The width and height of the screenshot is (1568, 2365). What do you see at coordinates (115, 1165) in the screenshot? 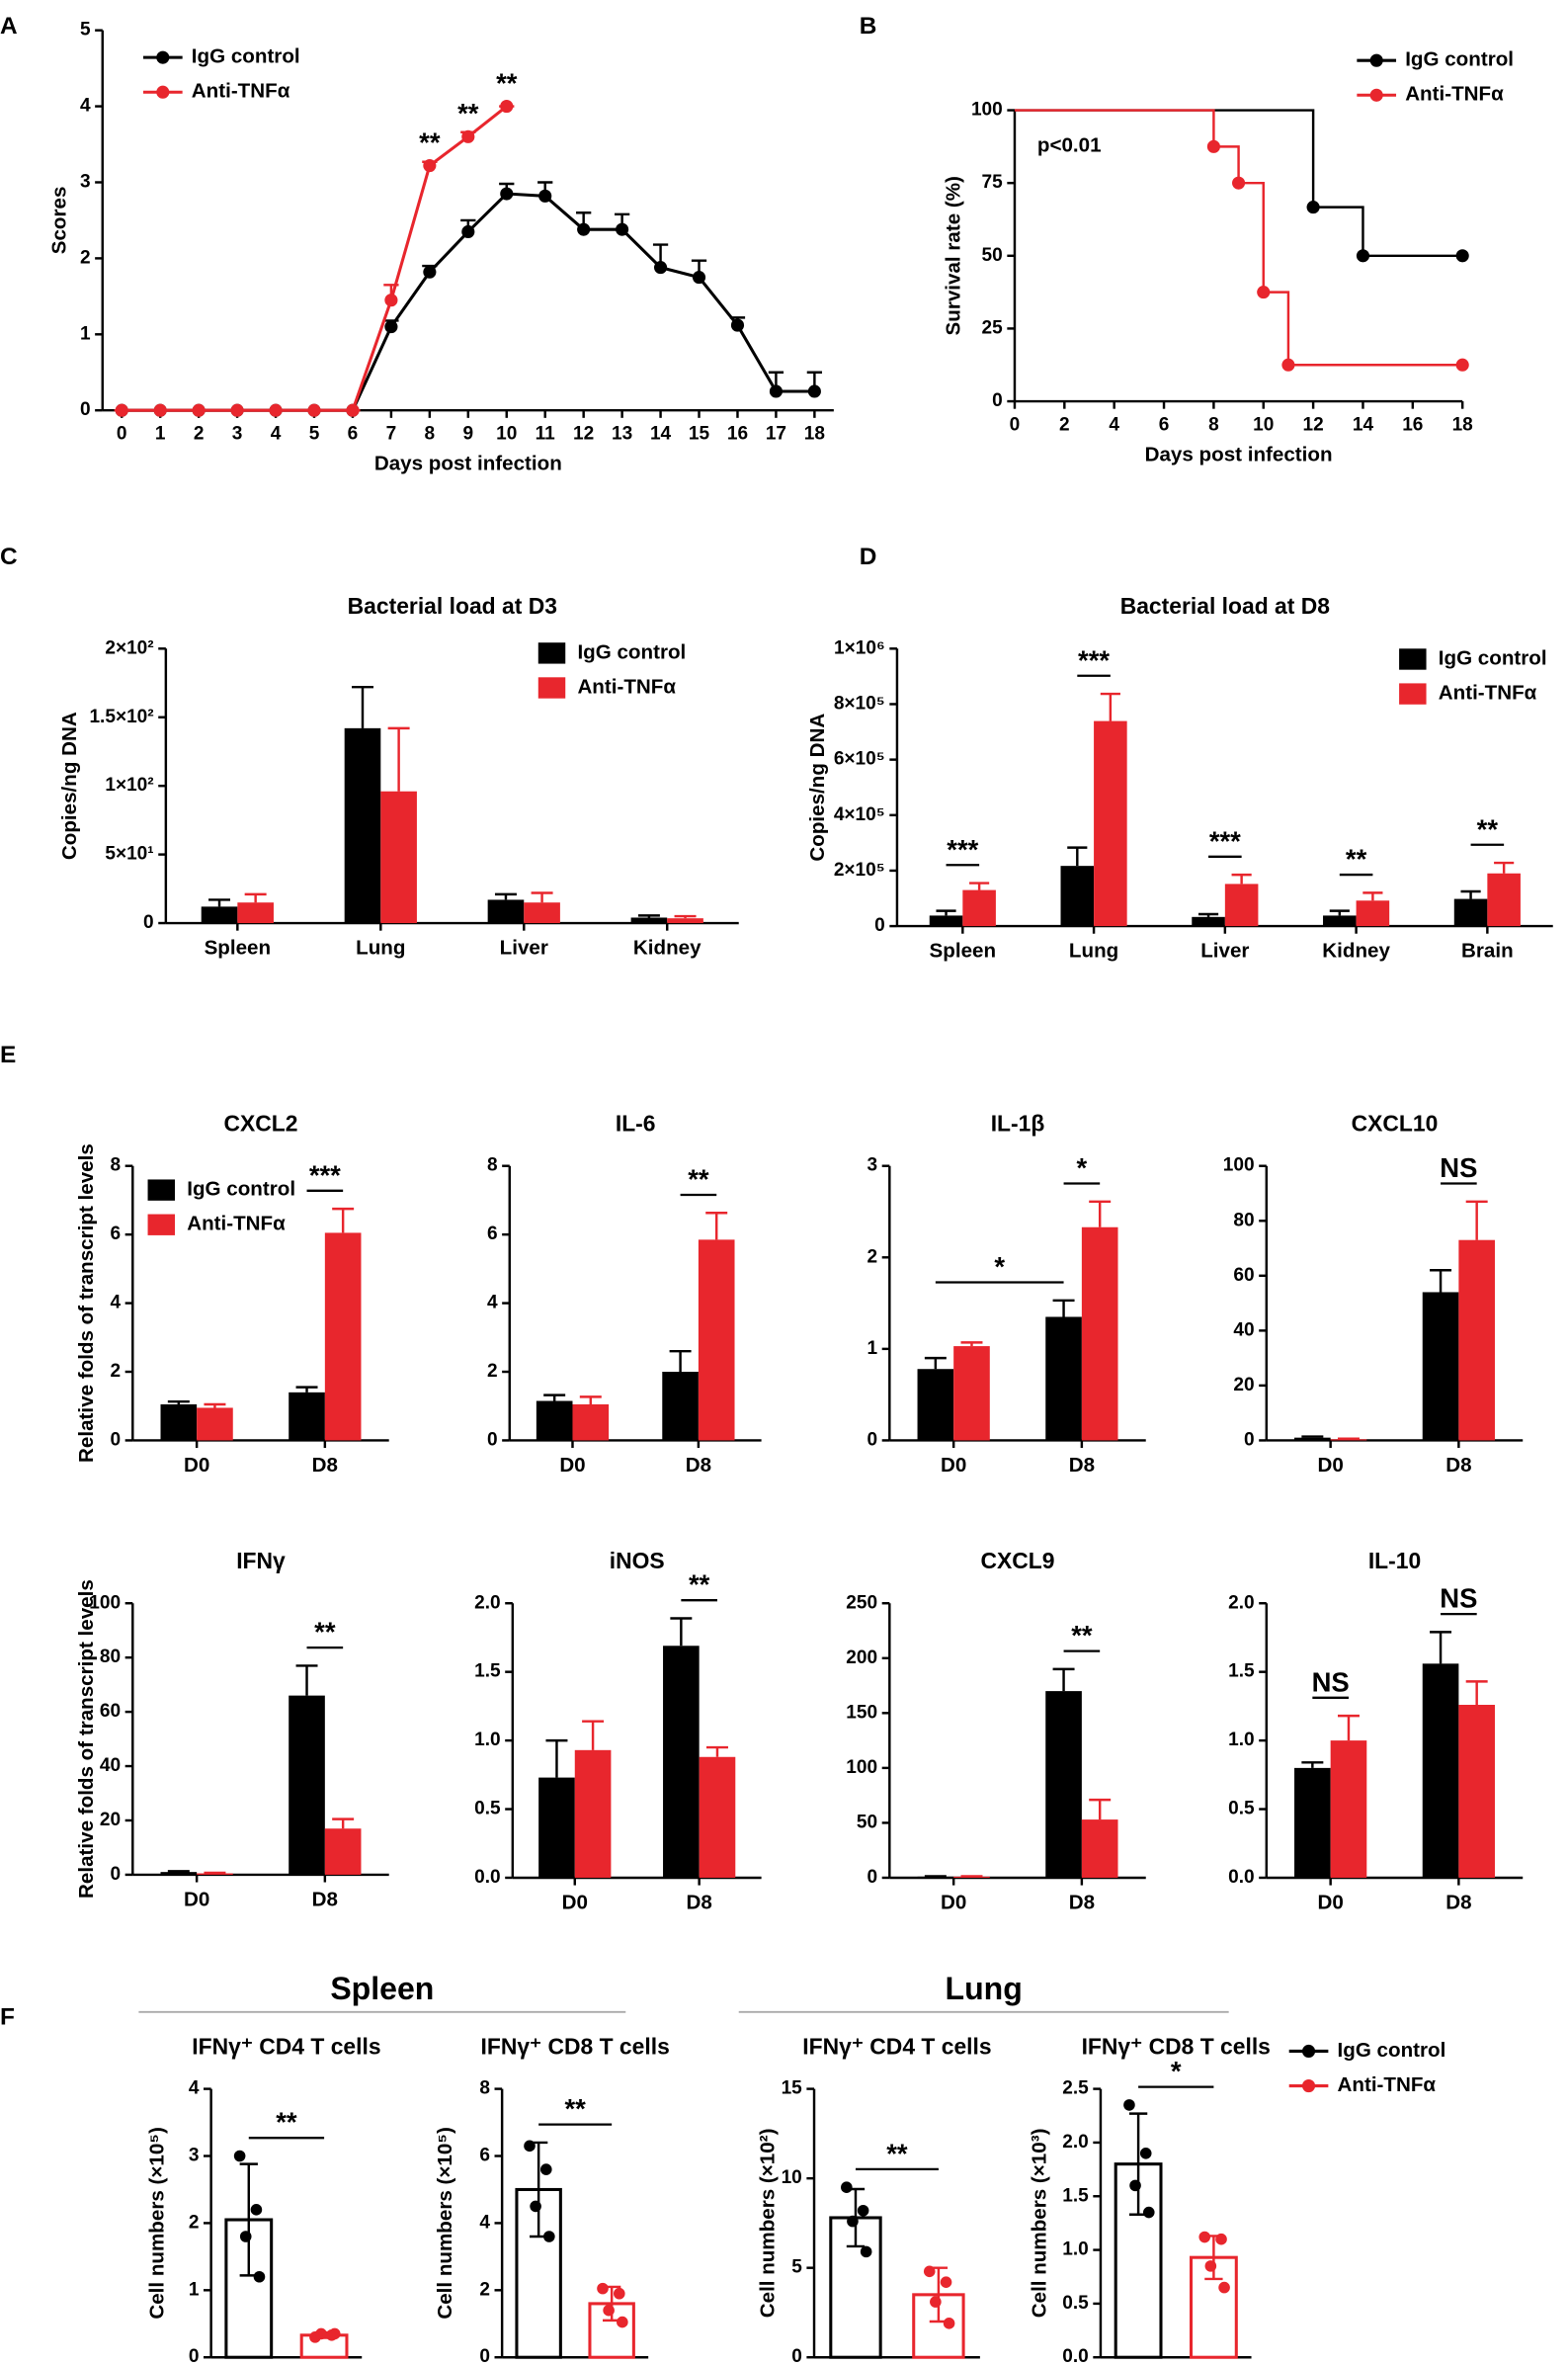
I see `y-tick-label: 8` at bounding box center [115, 1165].